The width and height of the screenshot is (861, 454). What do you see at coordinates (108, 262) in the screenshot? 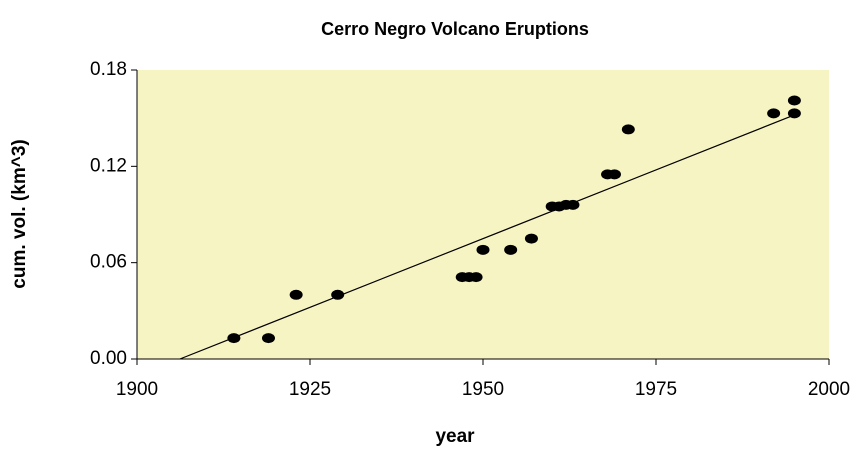
I see `y-tick-label: 0.06` at bounding box center [108, 262].